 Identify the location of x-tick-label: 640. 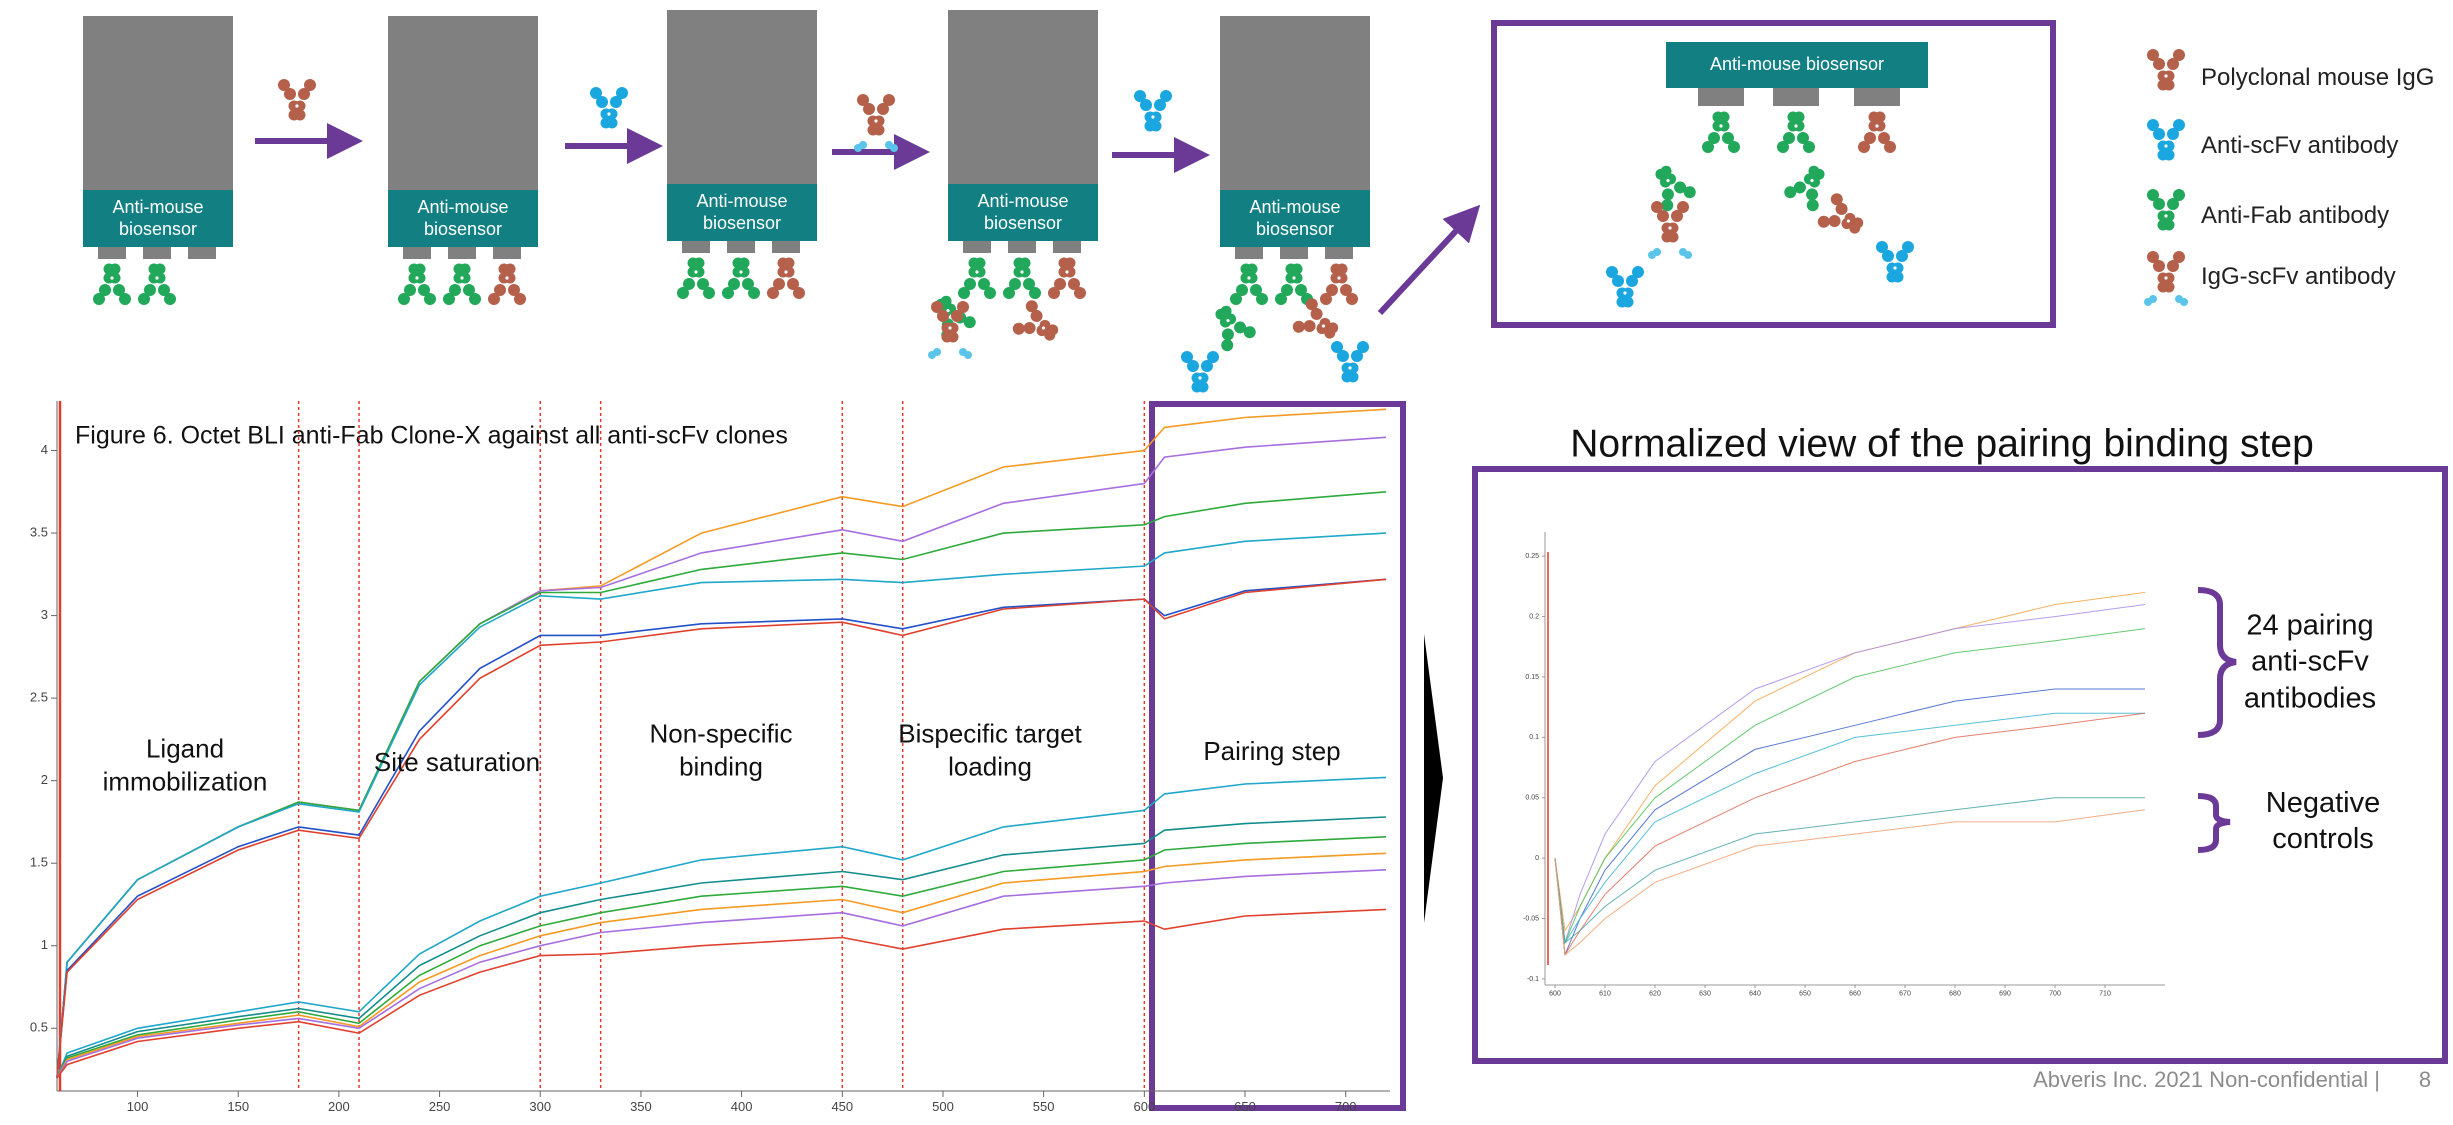
(1755, 993).